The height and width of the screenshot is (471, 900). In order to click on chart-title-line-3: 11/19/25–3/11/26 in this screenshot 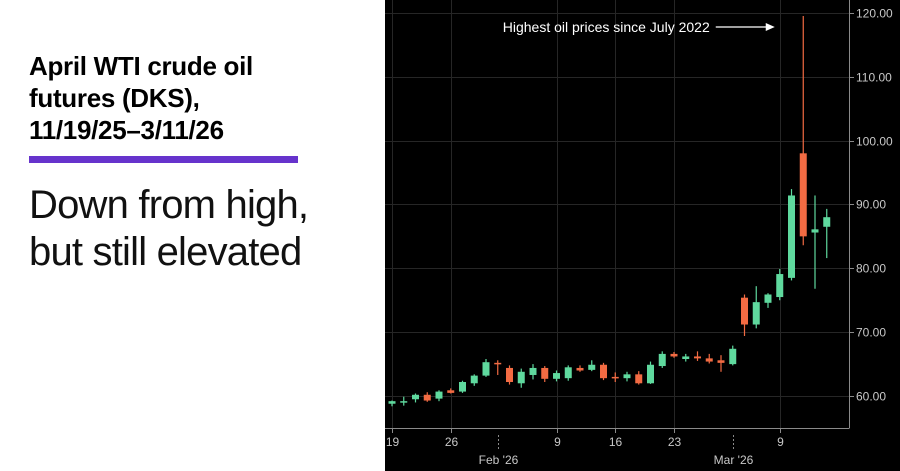, I will do `click(126, 130)`.